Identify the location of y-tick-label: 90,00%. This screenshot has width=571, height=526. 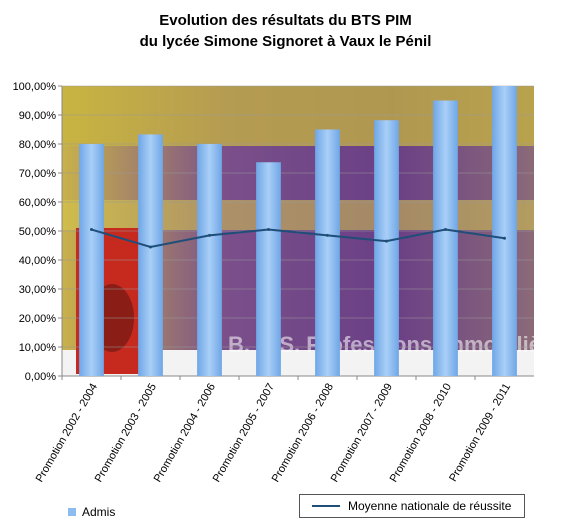
(38, 116).